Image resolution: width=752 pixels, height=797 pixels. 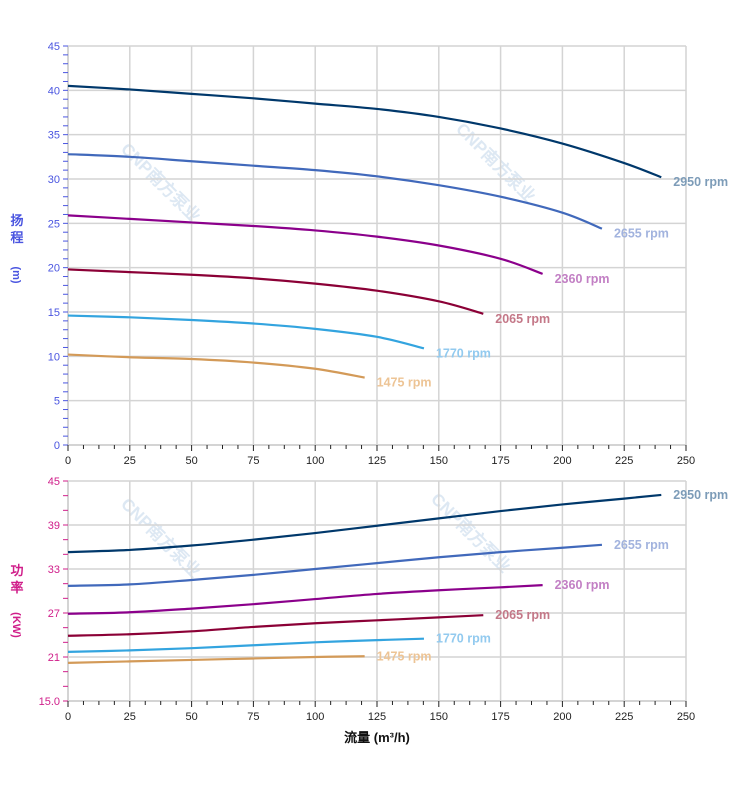 What do you see at coordinates (377, 737) in the screenshot?
I see `x-axis-title: 流量 (m³/h)` at bounding box center [377, 737].